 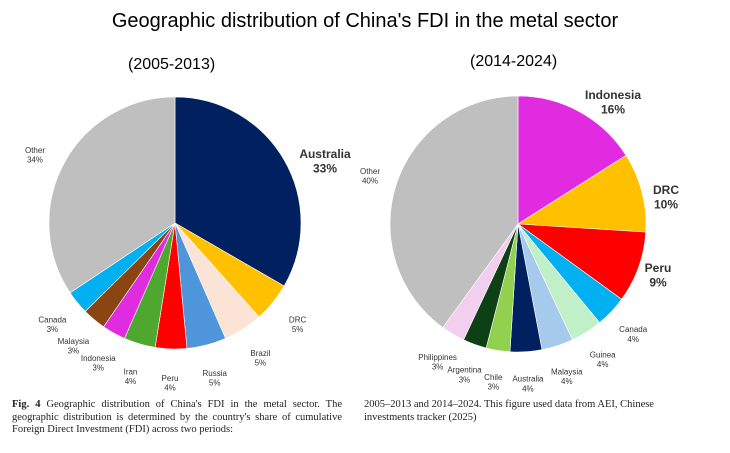 I want to click on slice-label-peru: Peru 4%, so click(x=170, y=383).